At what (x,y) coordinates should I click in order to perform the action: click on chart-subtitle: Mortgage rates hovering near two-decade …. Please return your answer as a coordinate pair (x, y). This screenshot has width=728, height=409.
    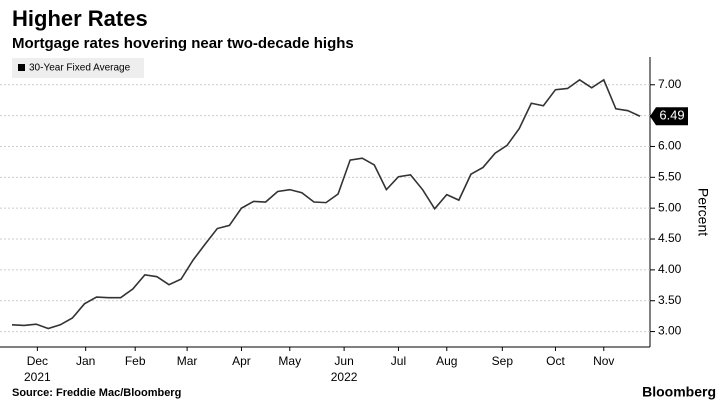
    Looking at the image, I should click on (183, 43).